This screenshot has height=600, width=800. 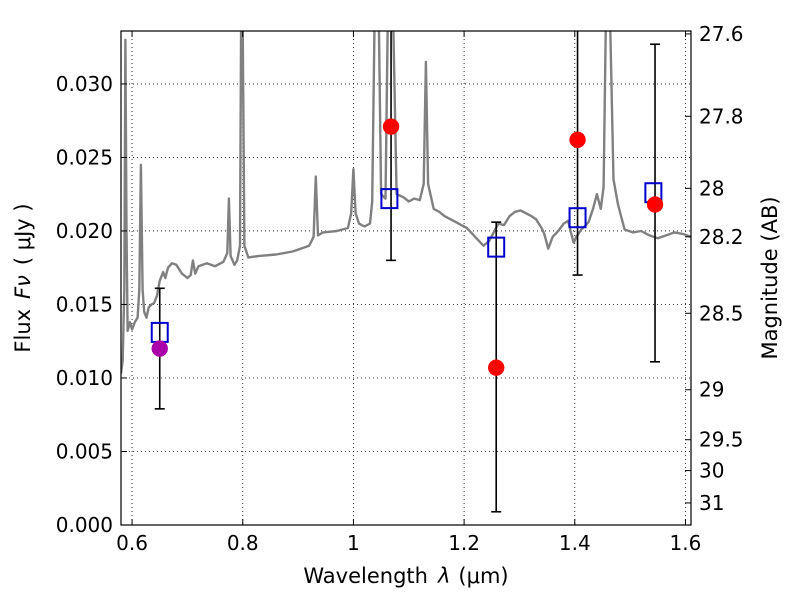 I want to click on x-tick-label: 1.4, so click(x=575, y=543).